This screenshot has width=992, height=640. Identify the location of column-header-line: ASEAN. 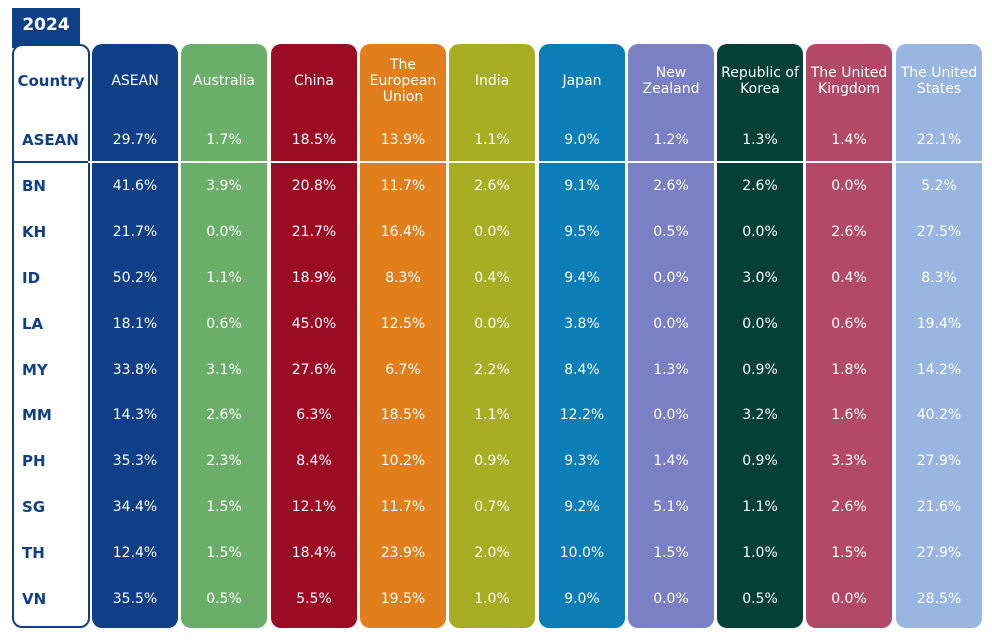
(135, 81).